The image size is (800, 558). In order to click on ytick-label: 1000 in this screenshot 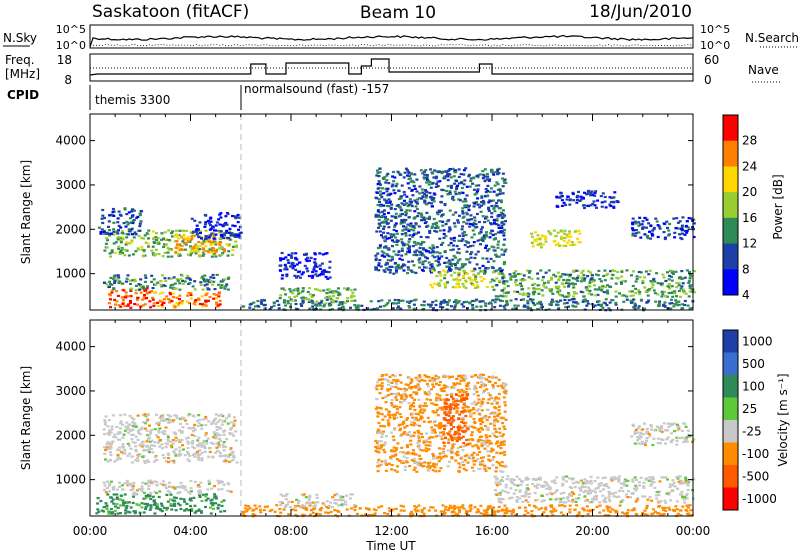, I will do `click(70, 274)`.